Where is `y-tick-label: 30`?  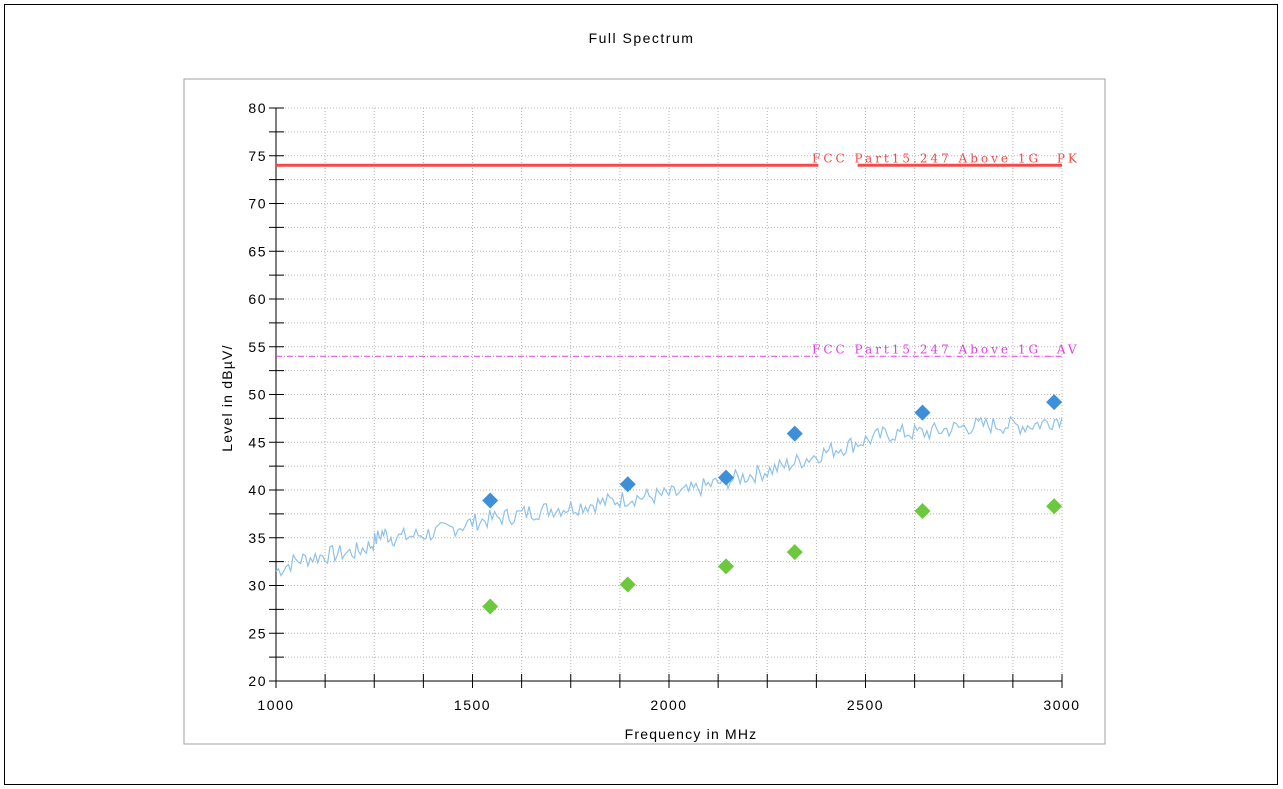
y-tick-label: 30 is located at coordinates (257, 586).